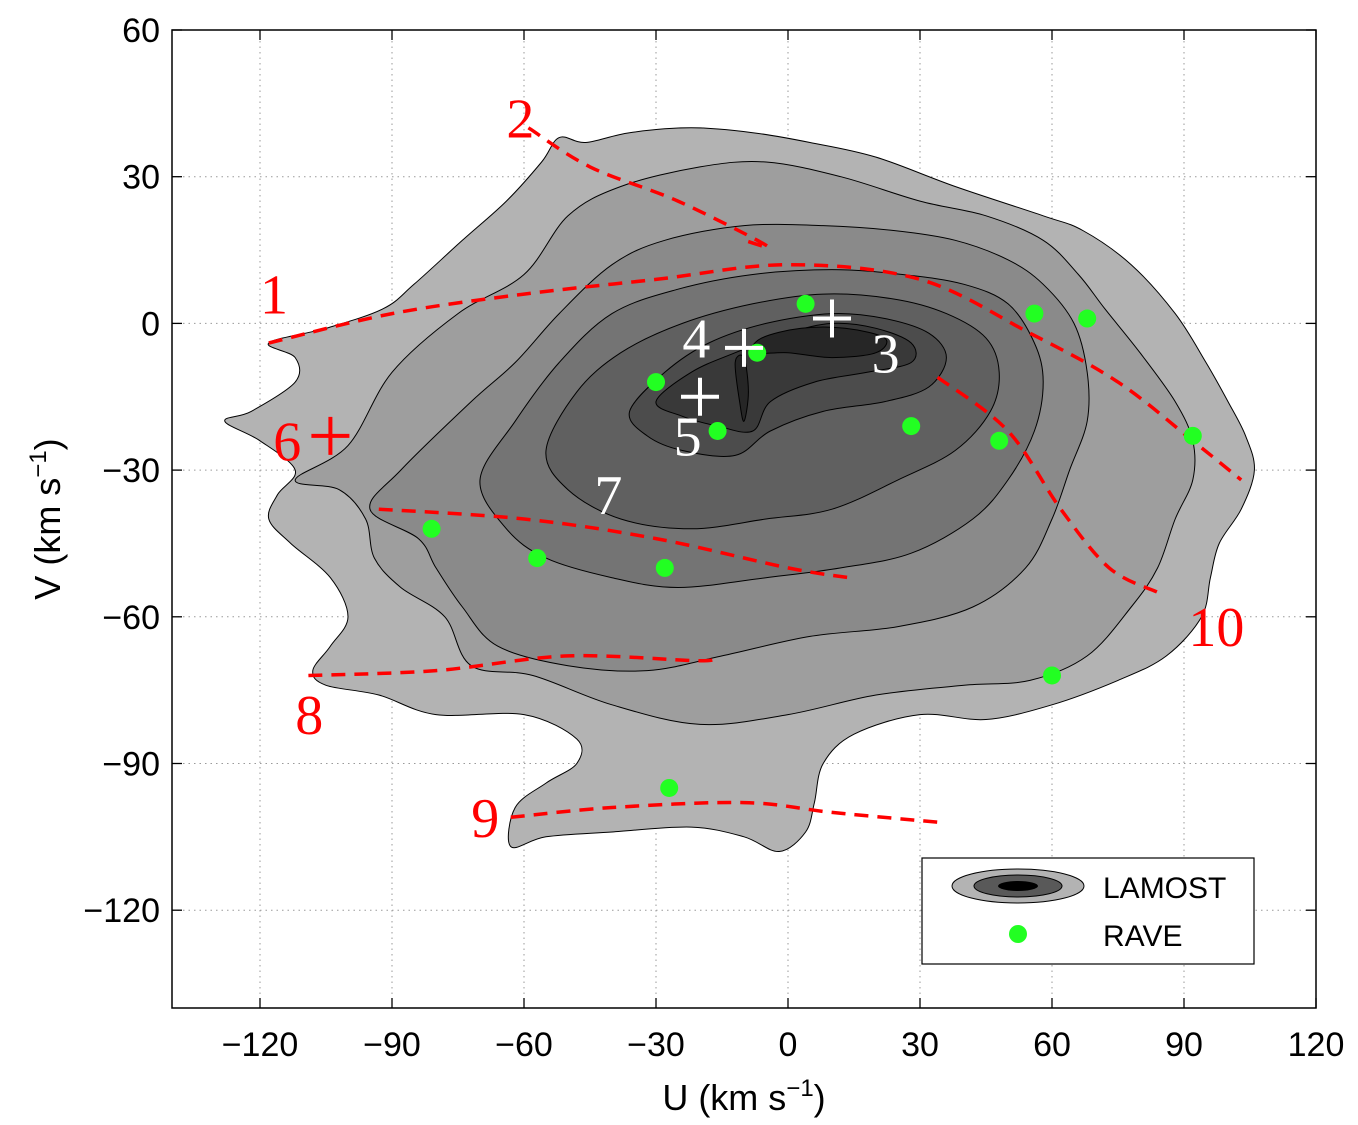 The width and height of the screenshot is (1358, 1125). What do you see at coordinates (799, 1088) in the screenshot?
I see `x-axis-title-sup: −1` at bounding box center [799, 1088].